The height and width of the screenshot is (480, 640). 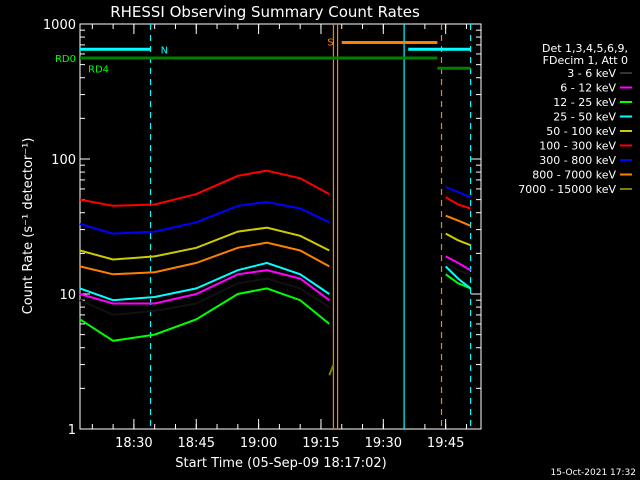 I want to click on x-tick-label: 18:45, so click(x=196, y=443).